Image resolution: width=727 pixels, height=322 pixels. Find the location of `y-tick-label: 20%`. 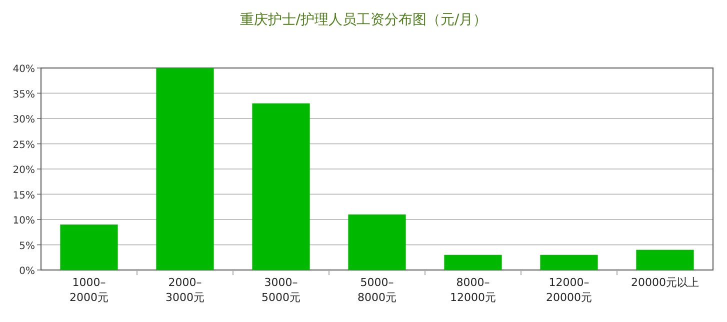

y-tick-label: 20% is located at coordinates (23, 170).